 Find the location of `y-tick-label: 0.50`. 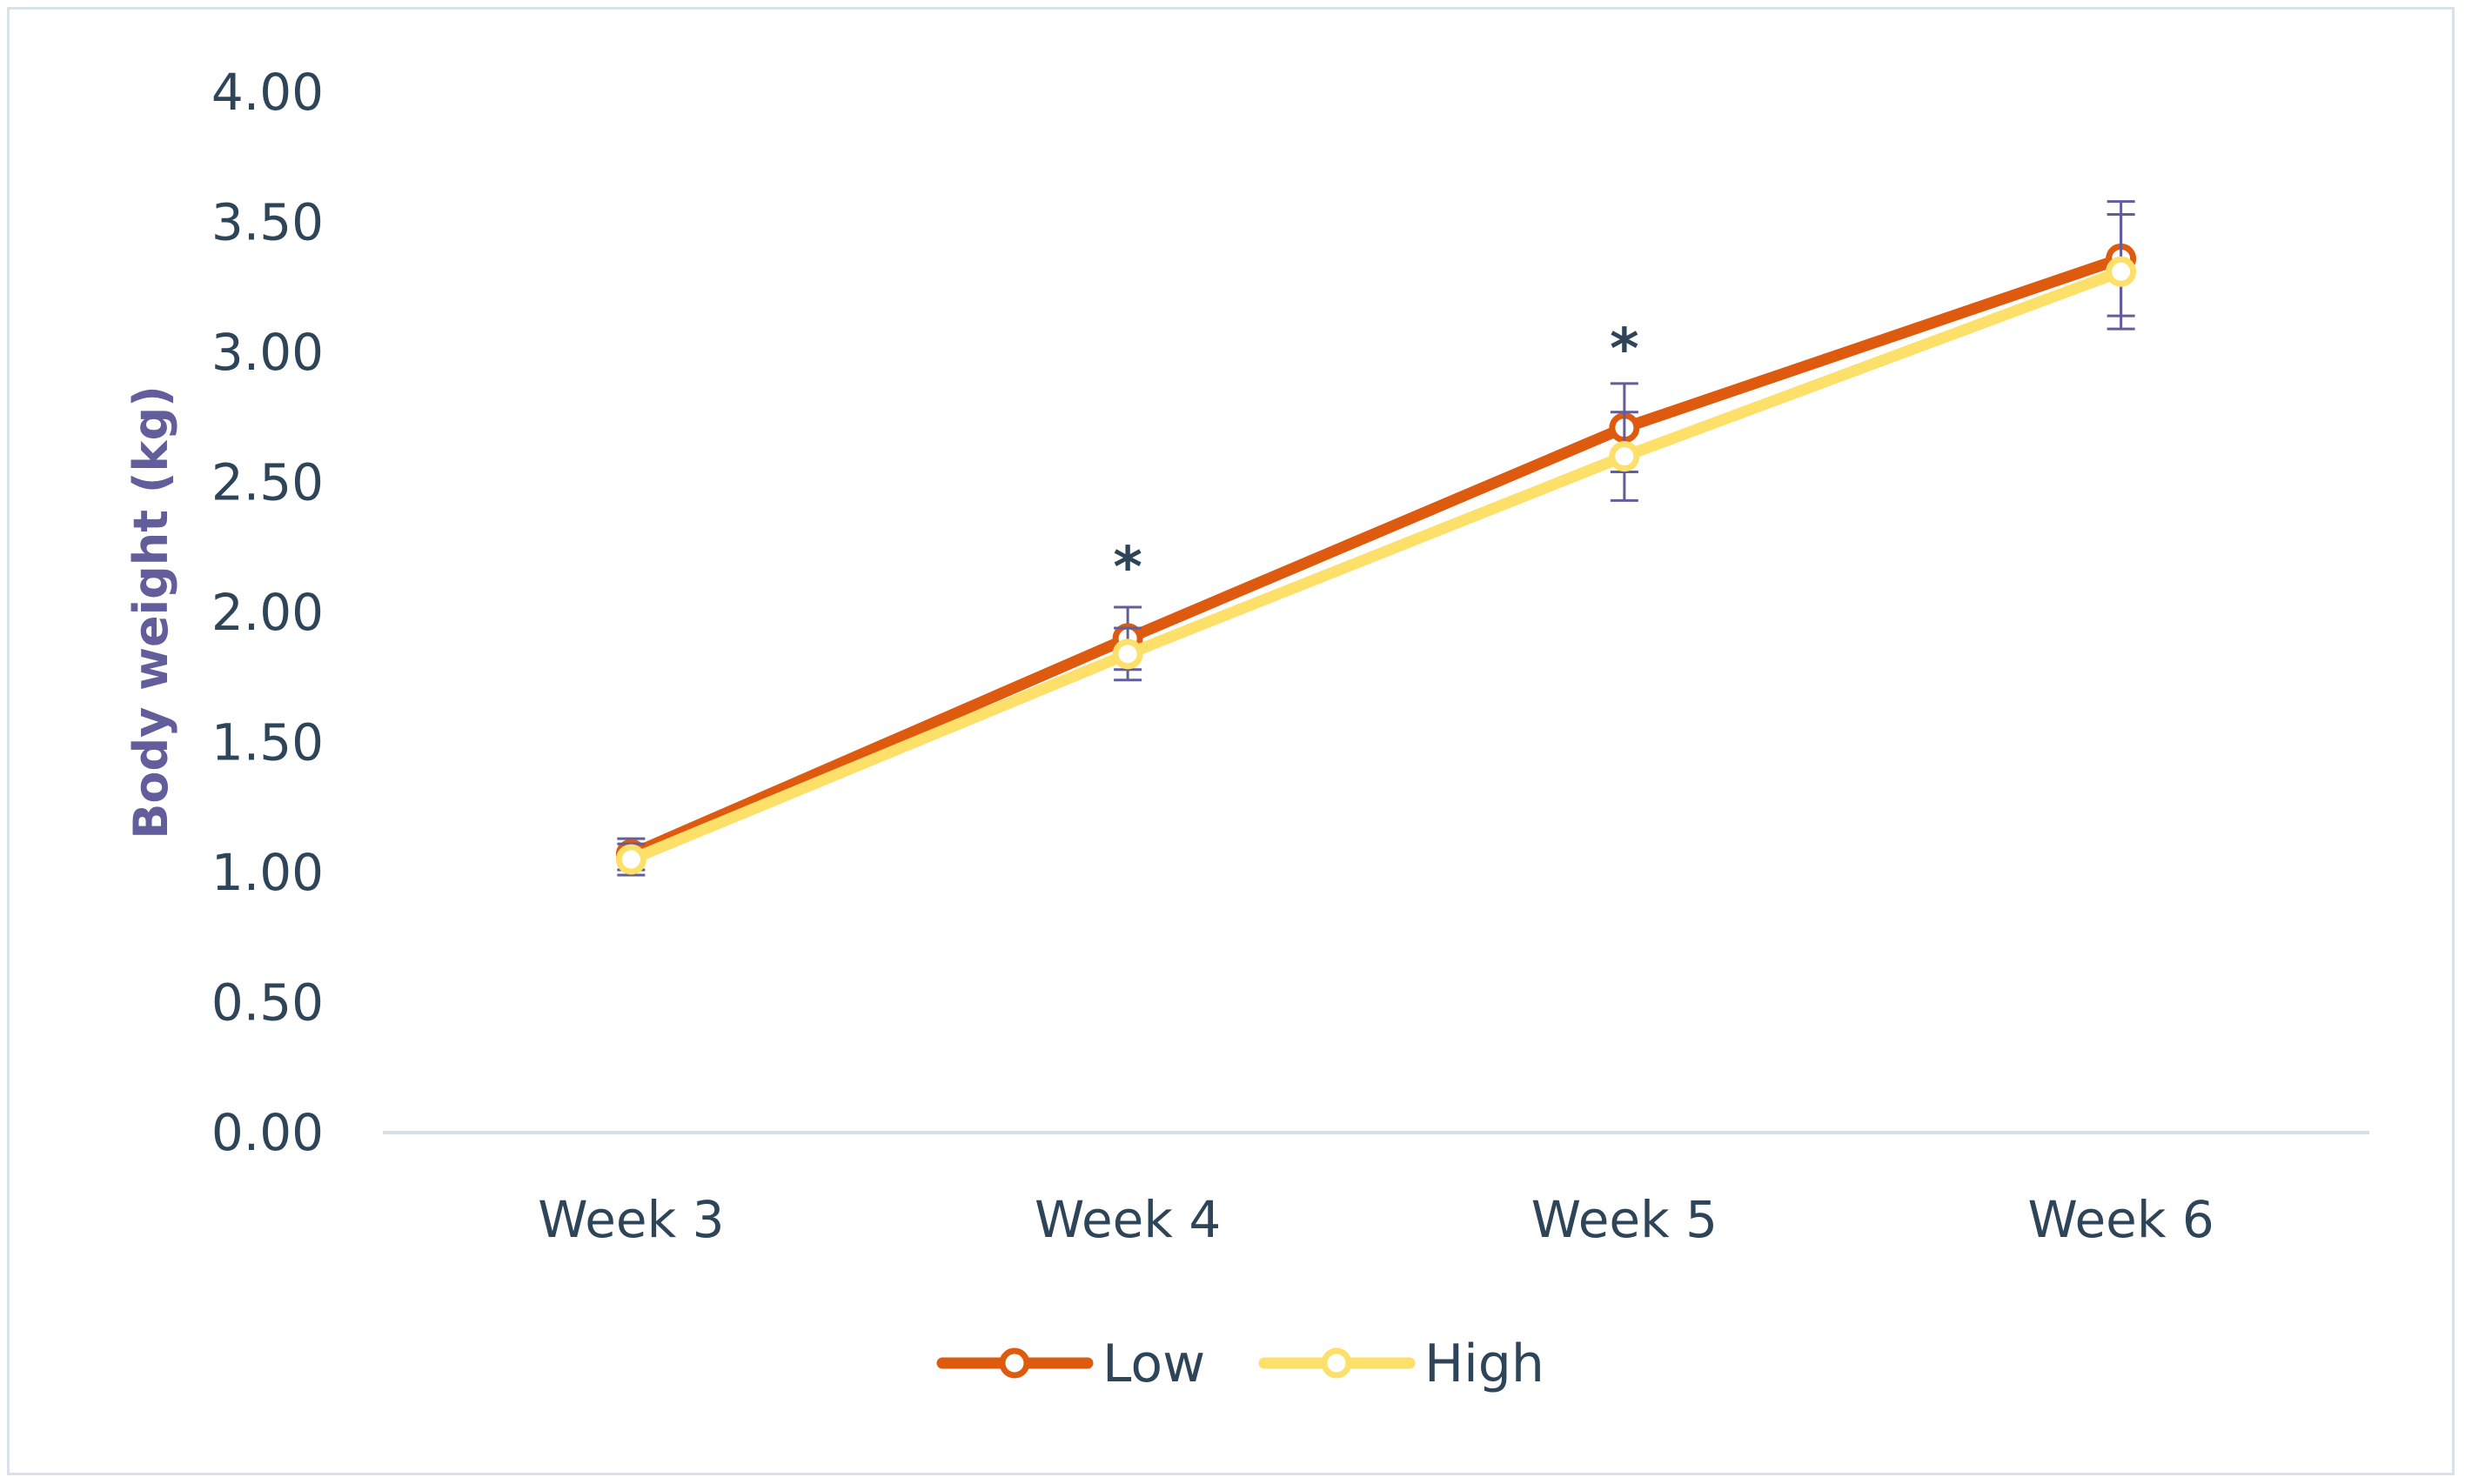

y-tick-label: 0.50 is located at coordinates (267, 1003).